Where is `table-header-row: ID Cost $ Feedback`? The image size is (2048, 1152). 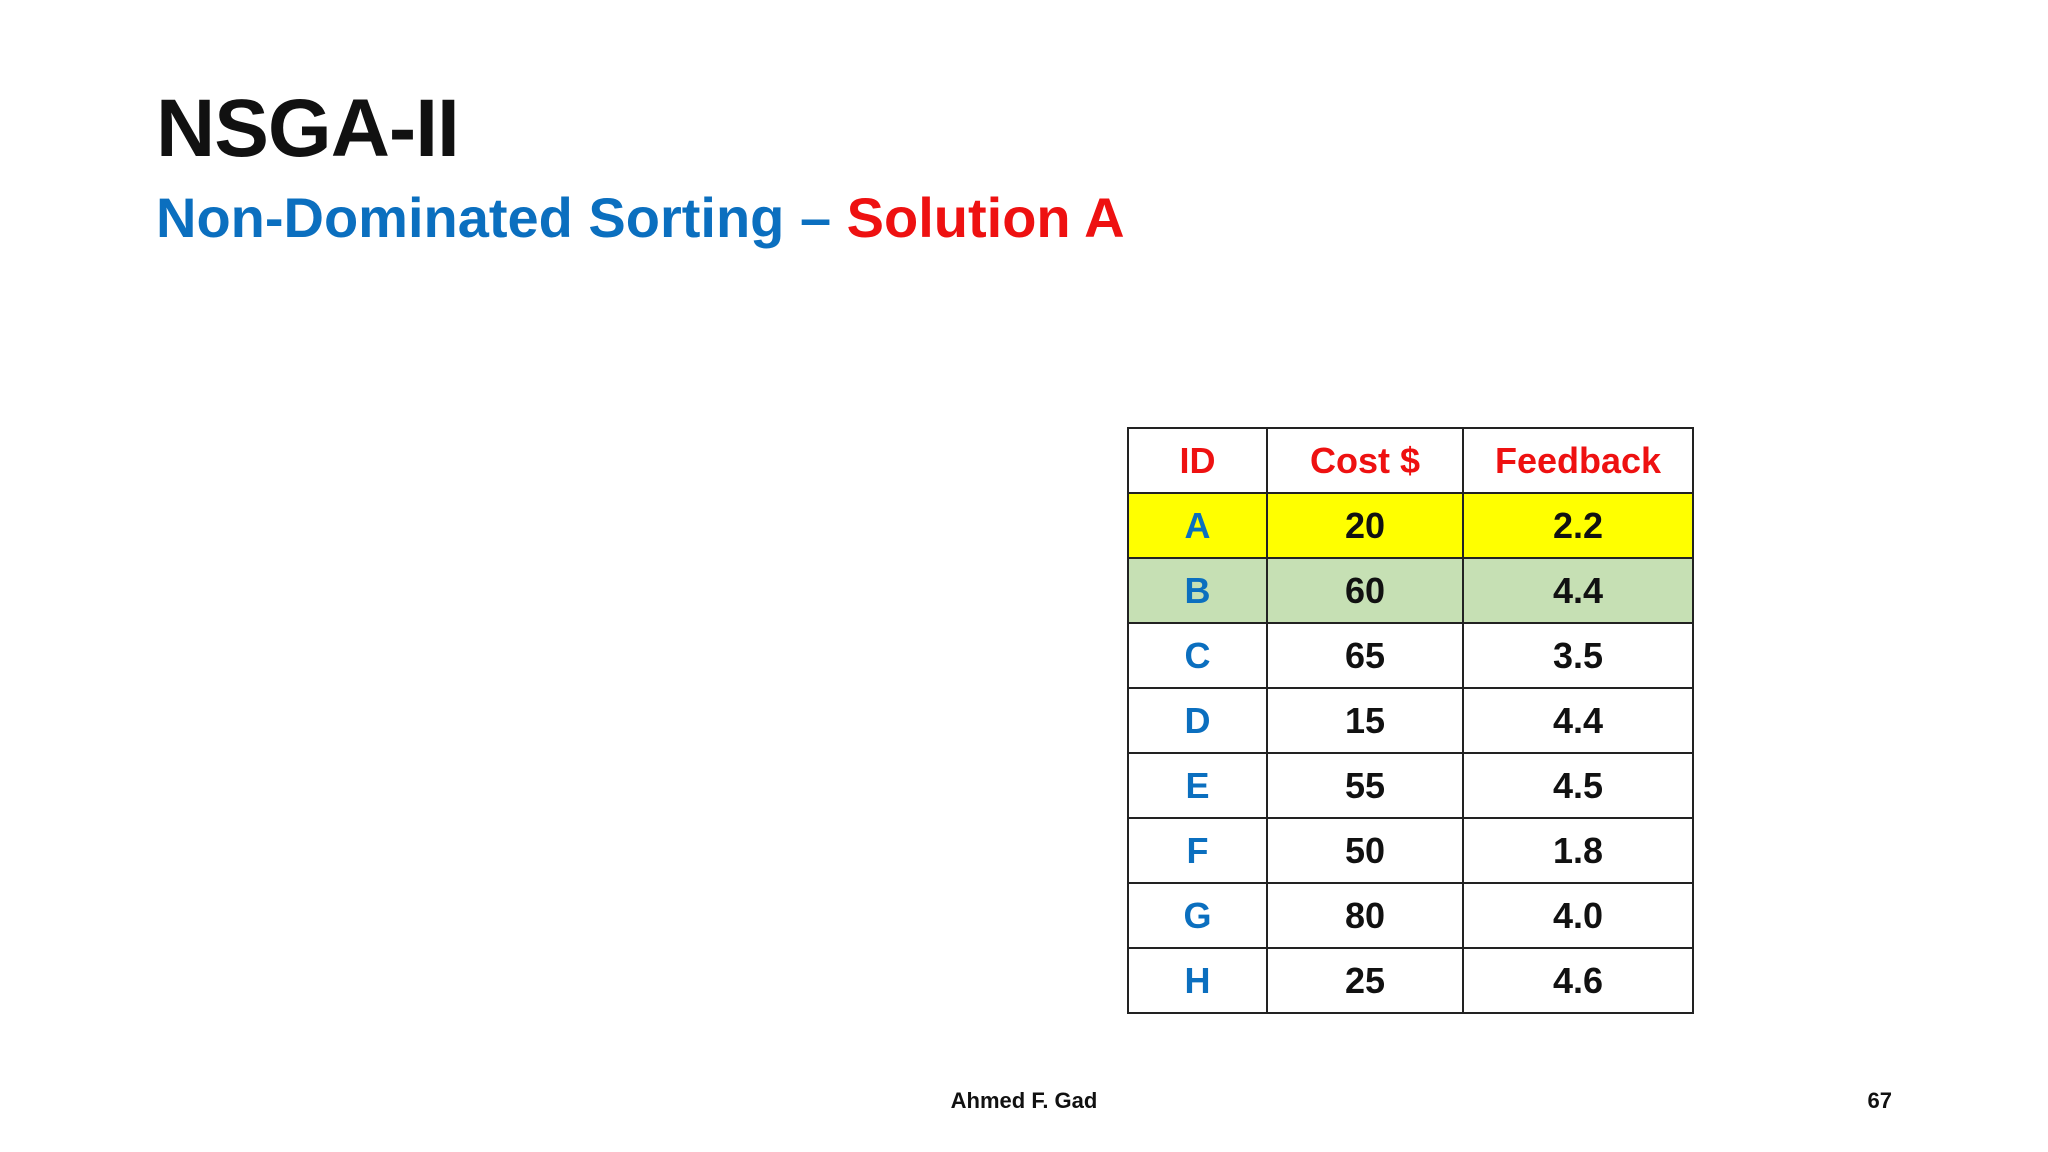 table-header-row: ID Cost $ Feedback is located at coordinates (1410, 460).